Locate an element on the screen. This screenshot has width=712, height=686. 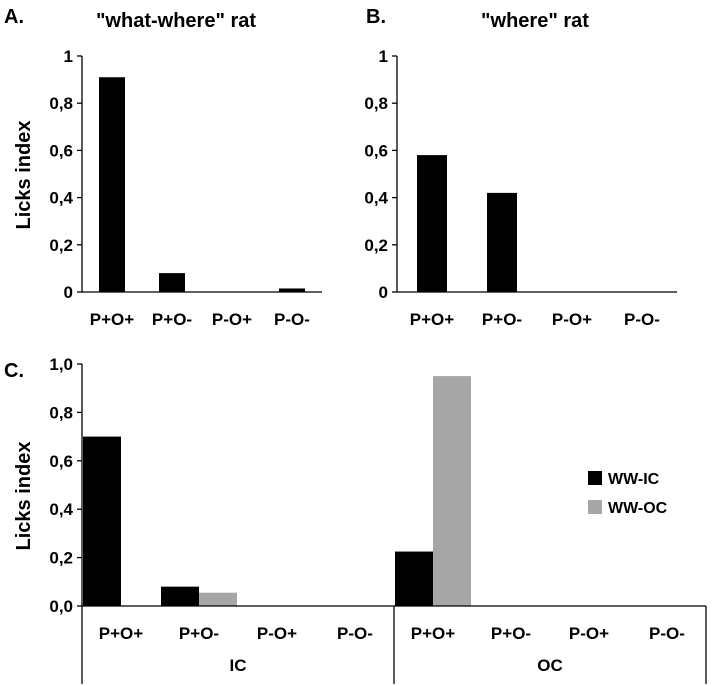
panel-c-label: C. is located at coordinates (14, 371).